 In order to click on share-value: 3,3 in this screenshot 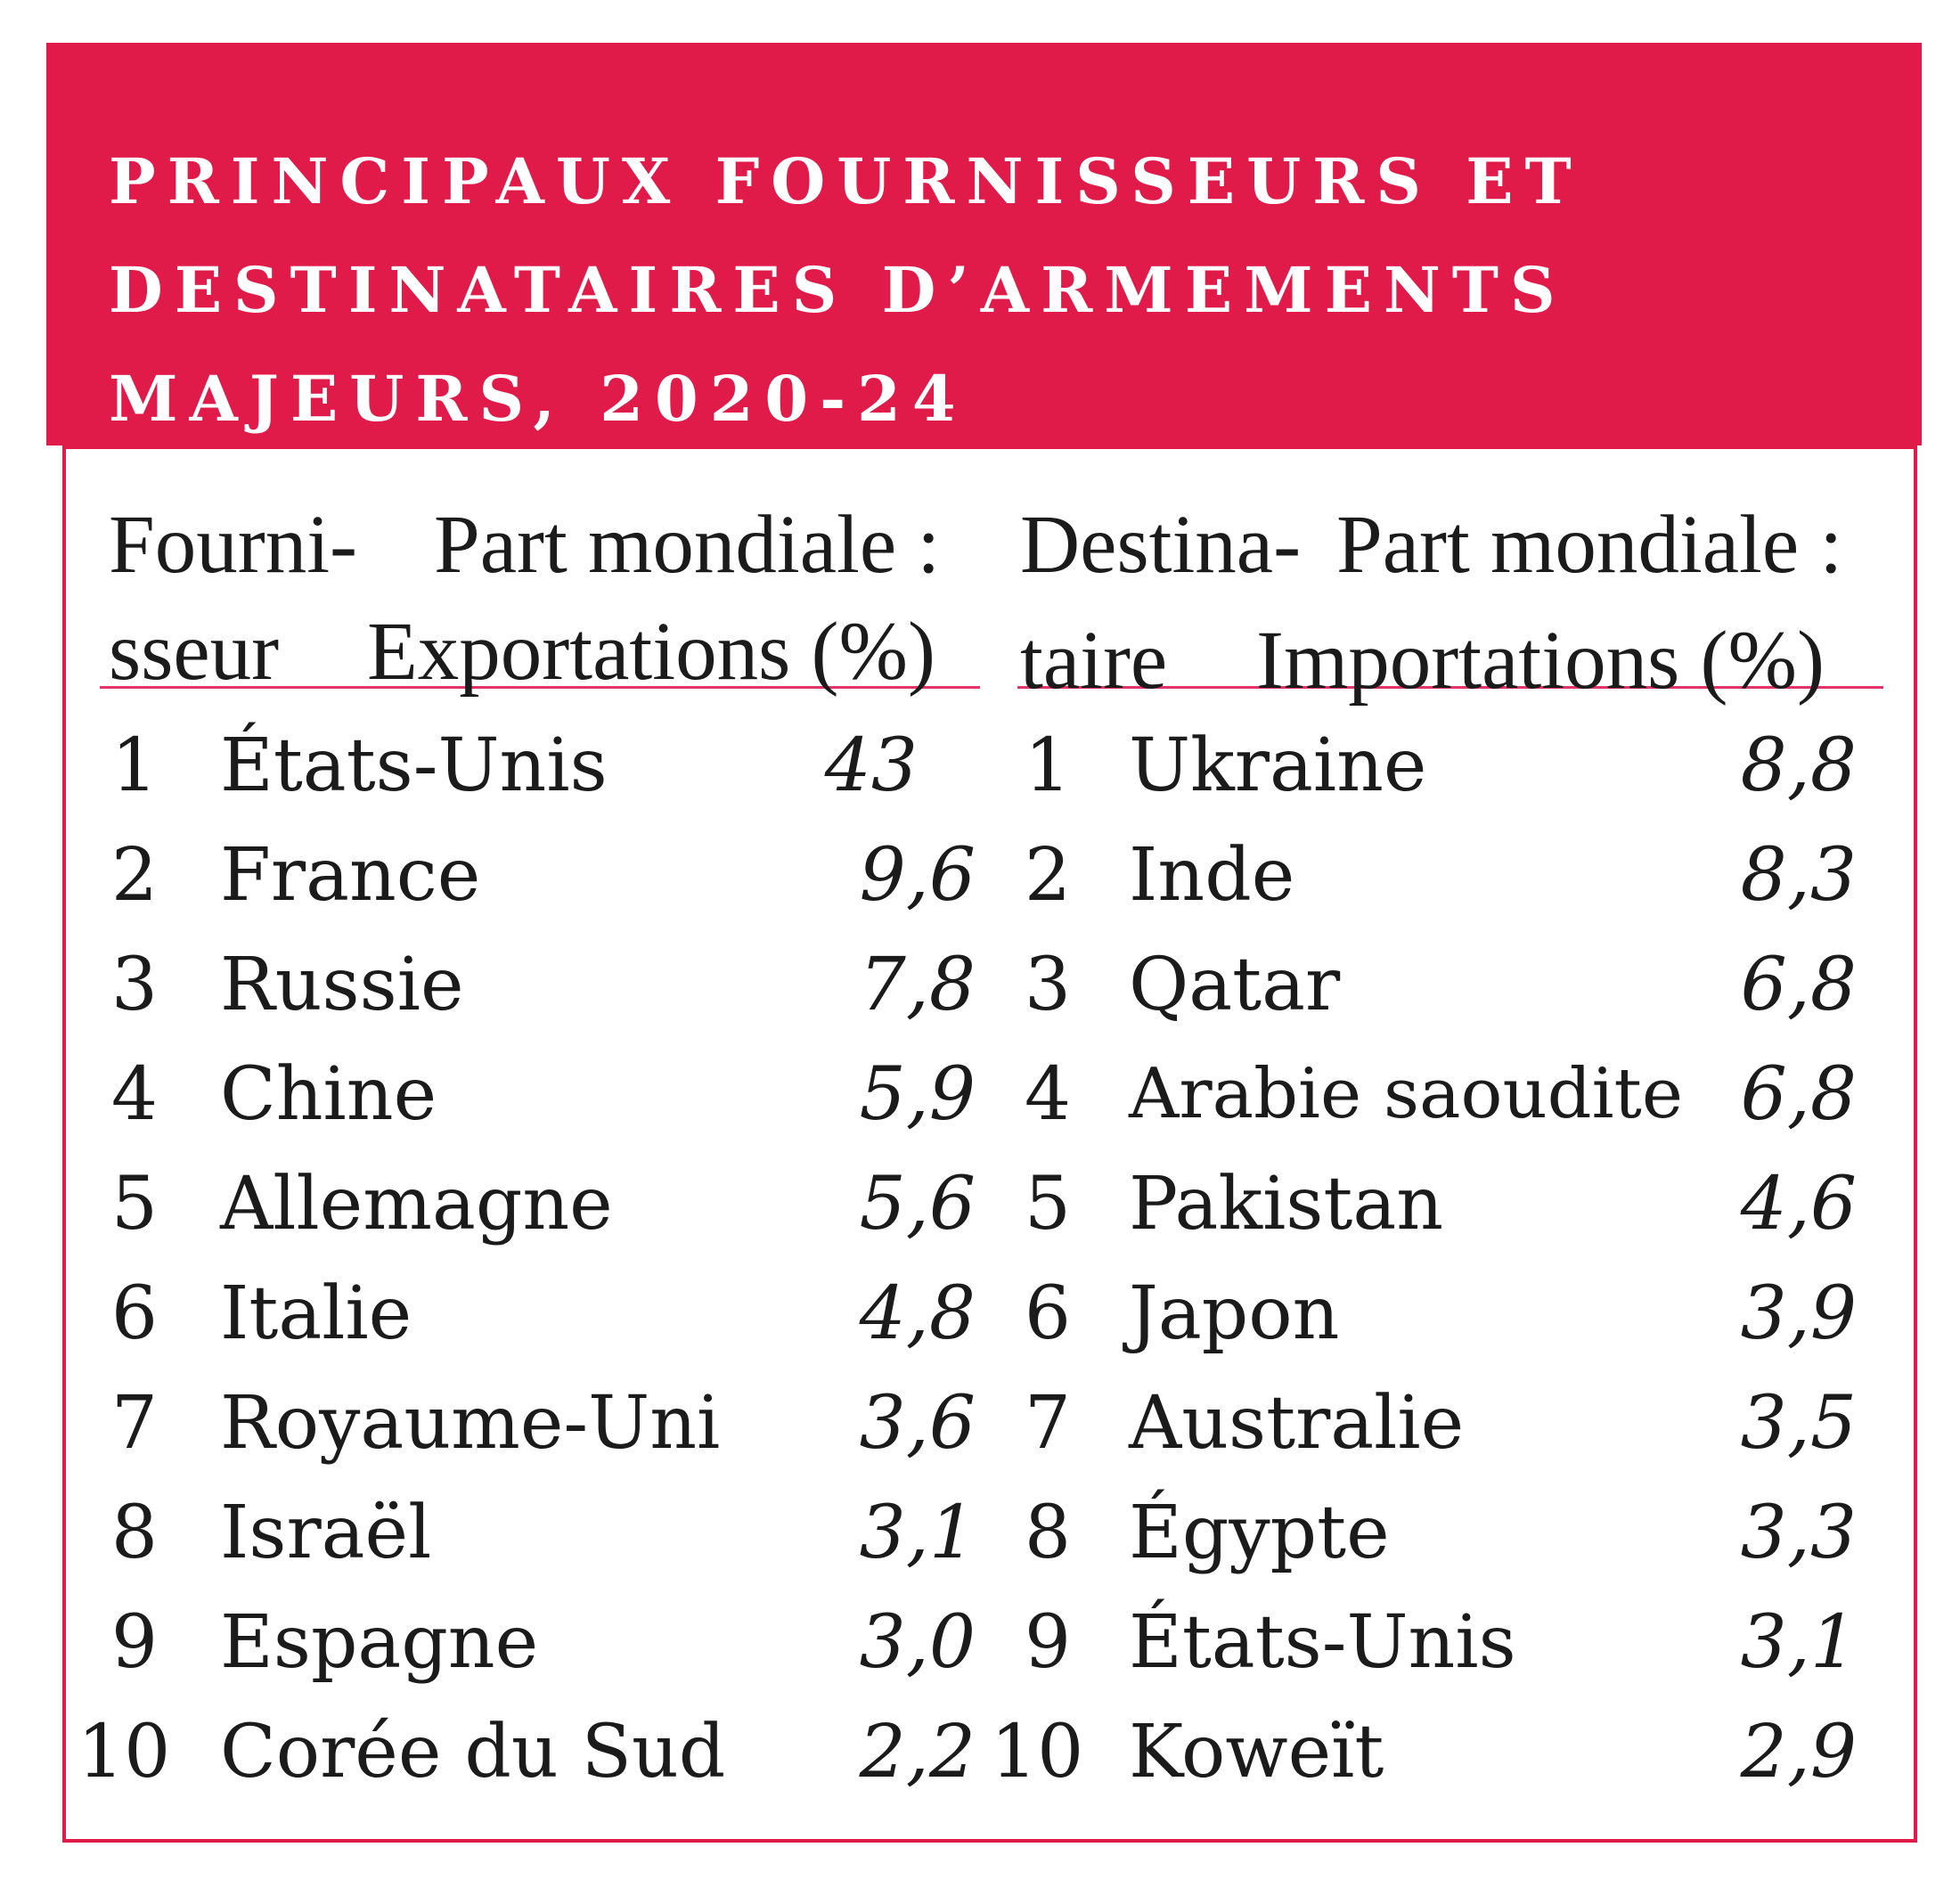, I will do `click(1798, 1533)`.